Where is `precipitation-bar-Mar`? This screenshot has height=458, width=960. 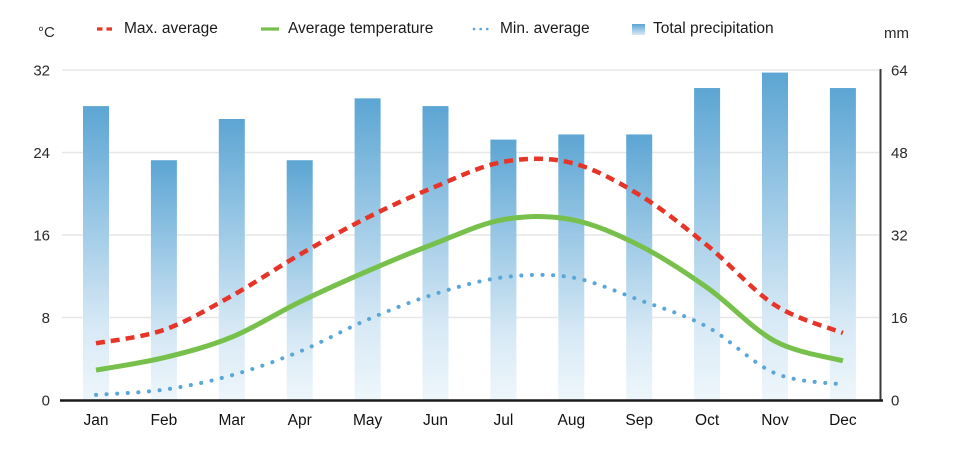
precipitation-bar-Mar is located at coordinates (231, 259).